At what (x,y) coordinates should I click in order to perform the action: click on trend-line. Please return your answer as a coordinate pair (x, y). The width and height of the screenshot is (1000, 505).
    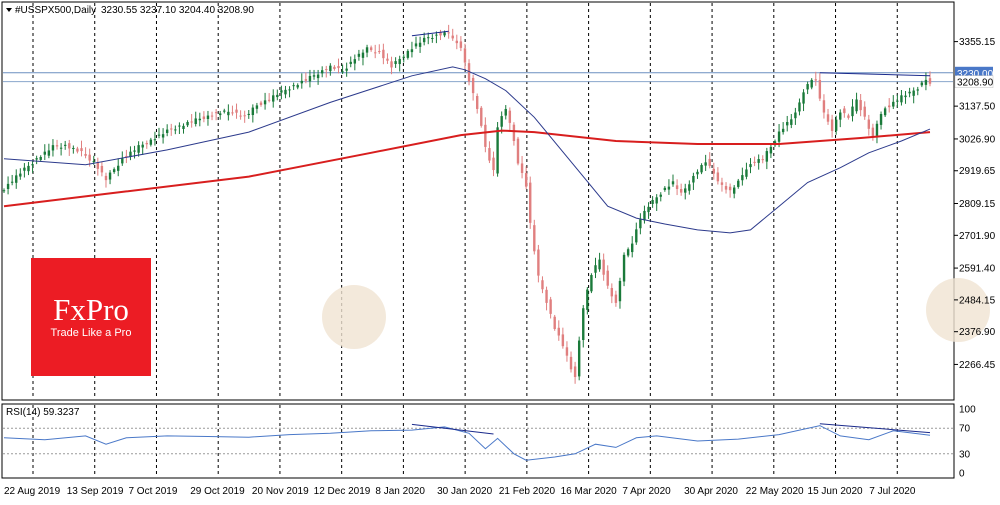
    Looking at the image, I should click on (875, 74).